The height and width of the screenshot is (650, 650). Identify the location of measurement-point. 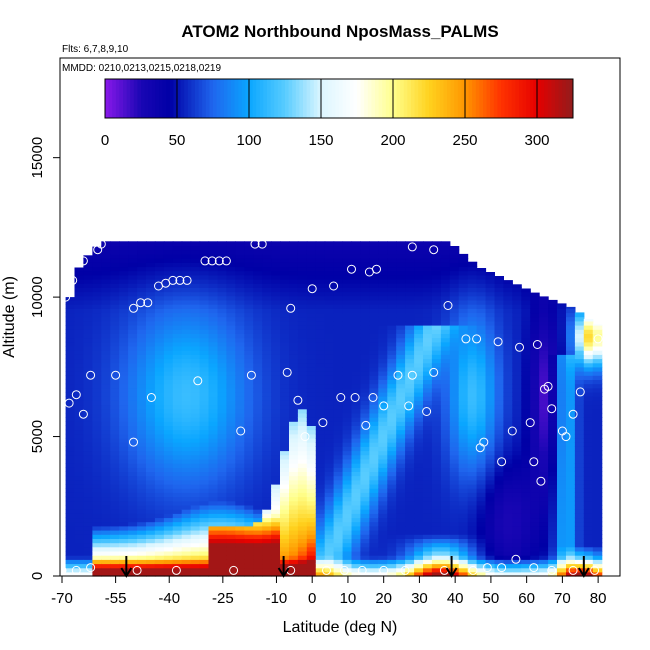
(362, 570).